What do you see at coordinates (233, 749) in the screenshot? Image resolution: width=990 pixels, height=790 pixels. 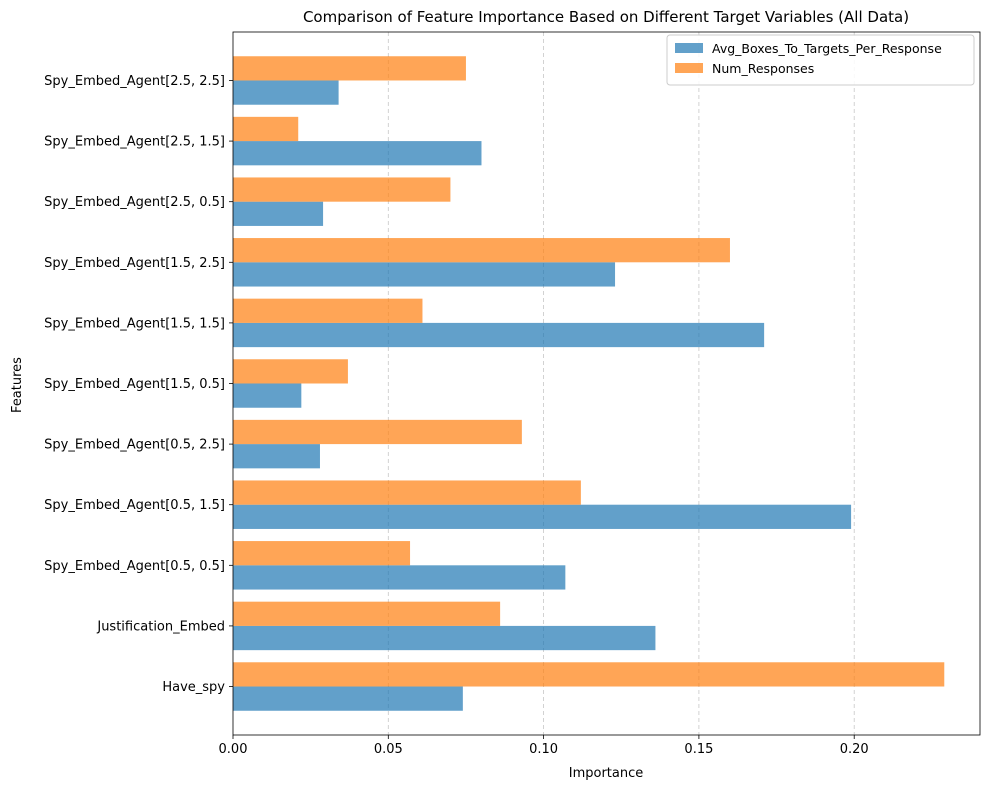 I see `x-tick-label: 0.00` at bounding box center [233, 749].